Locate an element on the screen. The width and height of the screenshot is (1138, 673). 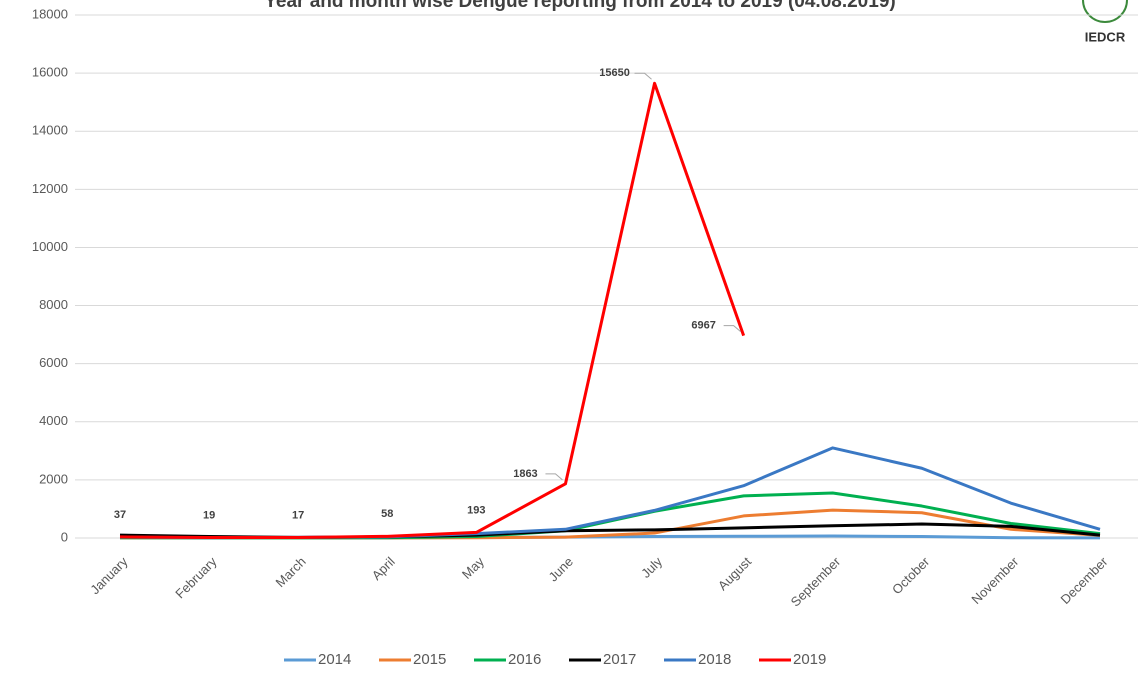
legend-label: 2015 is located at coordinates (429, 659).